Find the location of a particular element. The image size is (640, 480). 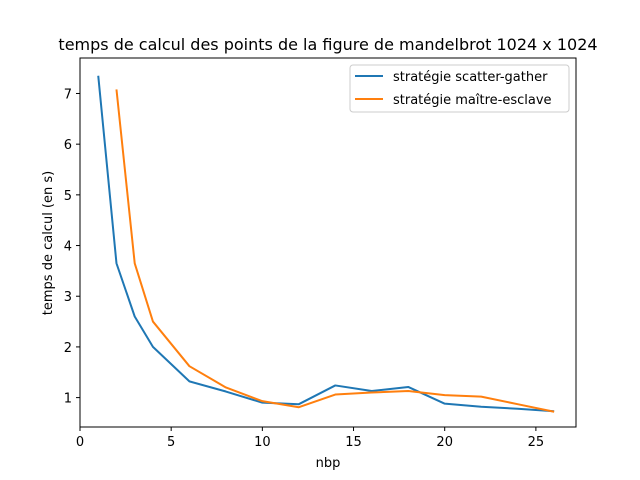

y-axis: 1 2 3 4 5 6 7 is located at coordinates (72, 247).